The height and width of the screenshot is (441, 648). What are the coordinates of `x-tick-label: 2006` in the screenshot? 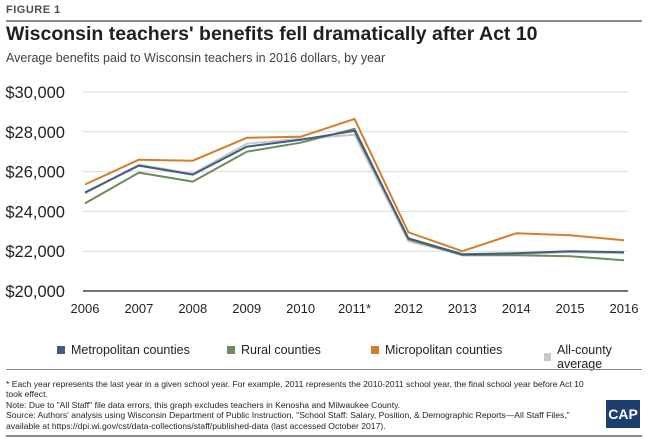 It's located at (85, 308).